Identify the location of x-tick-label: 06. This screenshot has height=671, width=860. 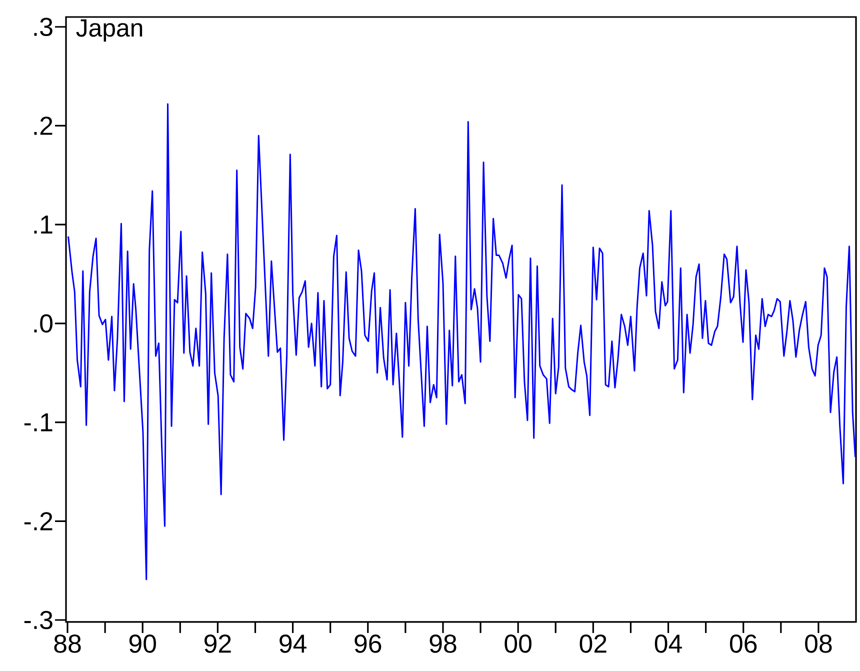
(743, 643).